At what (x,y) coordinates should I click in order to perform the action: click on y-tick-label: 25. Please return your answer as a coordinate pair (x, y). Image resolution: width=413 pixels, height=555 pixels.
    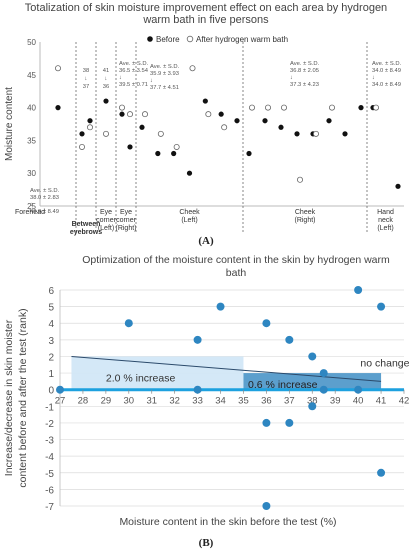
    Looking at the image, I should click on (31, 206).